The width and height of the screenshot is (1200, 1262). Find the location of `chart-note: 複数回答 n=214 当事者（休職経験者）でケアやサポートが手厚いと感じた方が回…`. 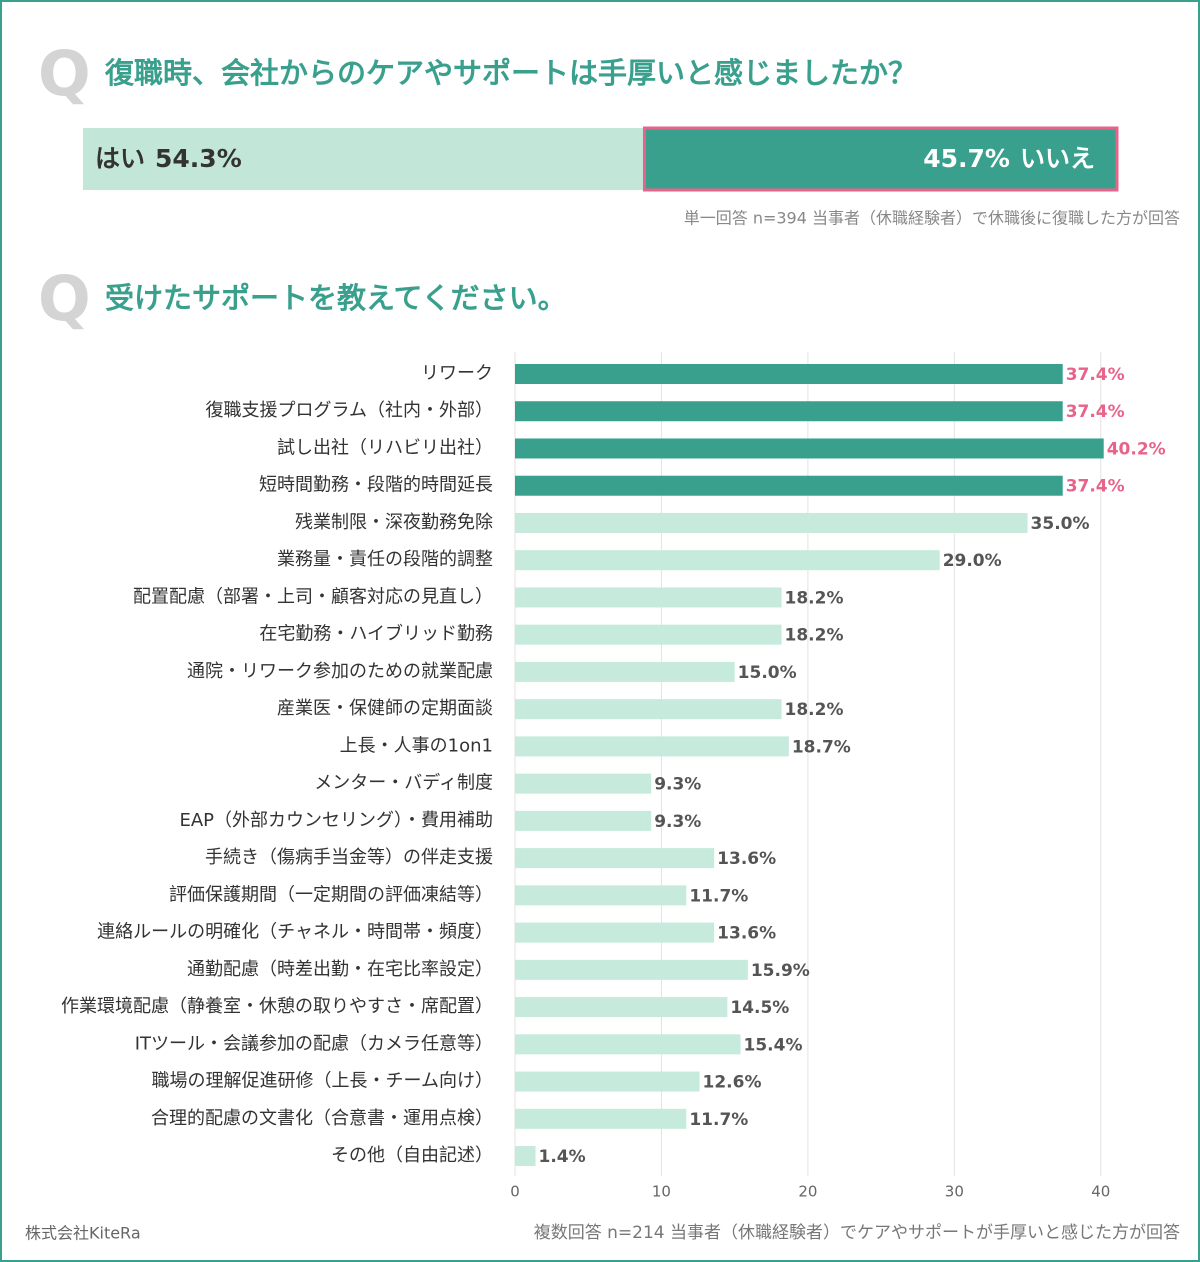

chart-note: 複数回答 n=214 当事者（休職経験者）でケアやサポートが手厚いと感じた方が回… is located at coordinates (857, 1233).